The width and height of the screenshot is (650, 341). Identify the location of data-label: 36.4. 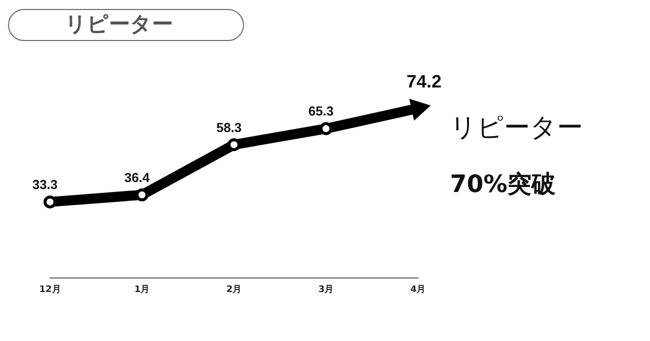
(137, 177).